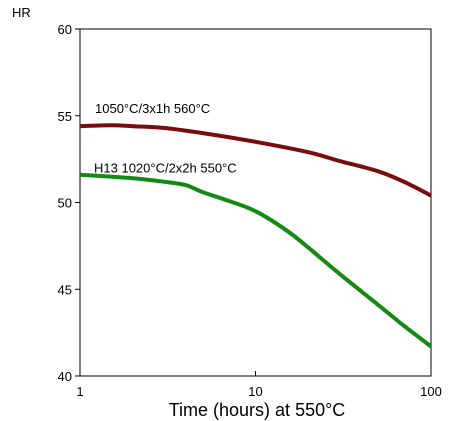 The image size is (449, 421). I want to click on x-axis-ticks: 1 10 100, so click(259, 385).